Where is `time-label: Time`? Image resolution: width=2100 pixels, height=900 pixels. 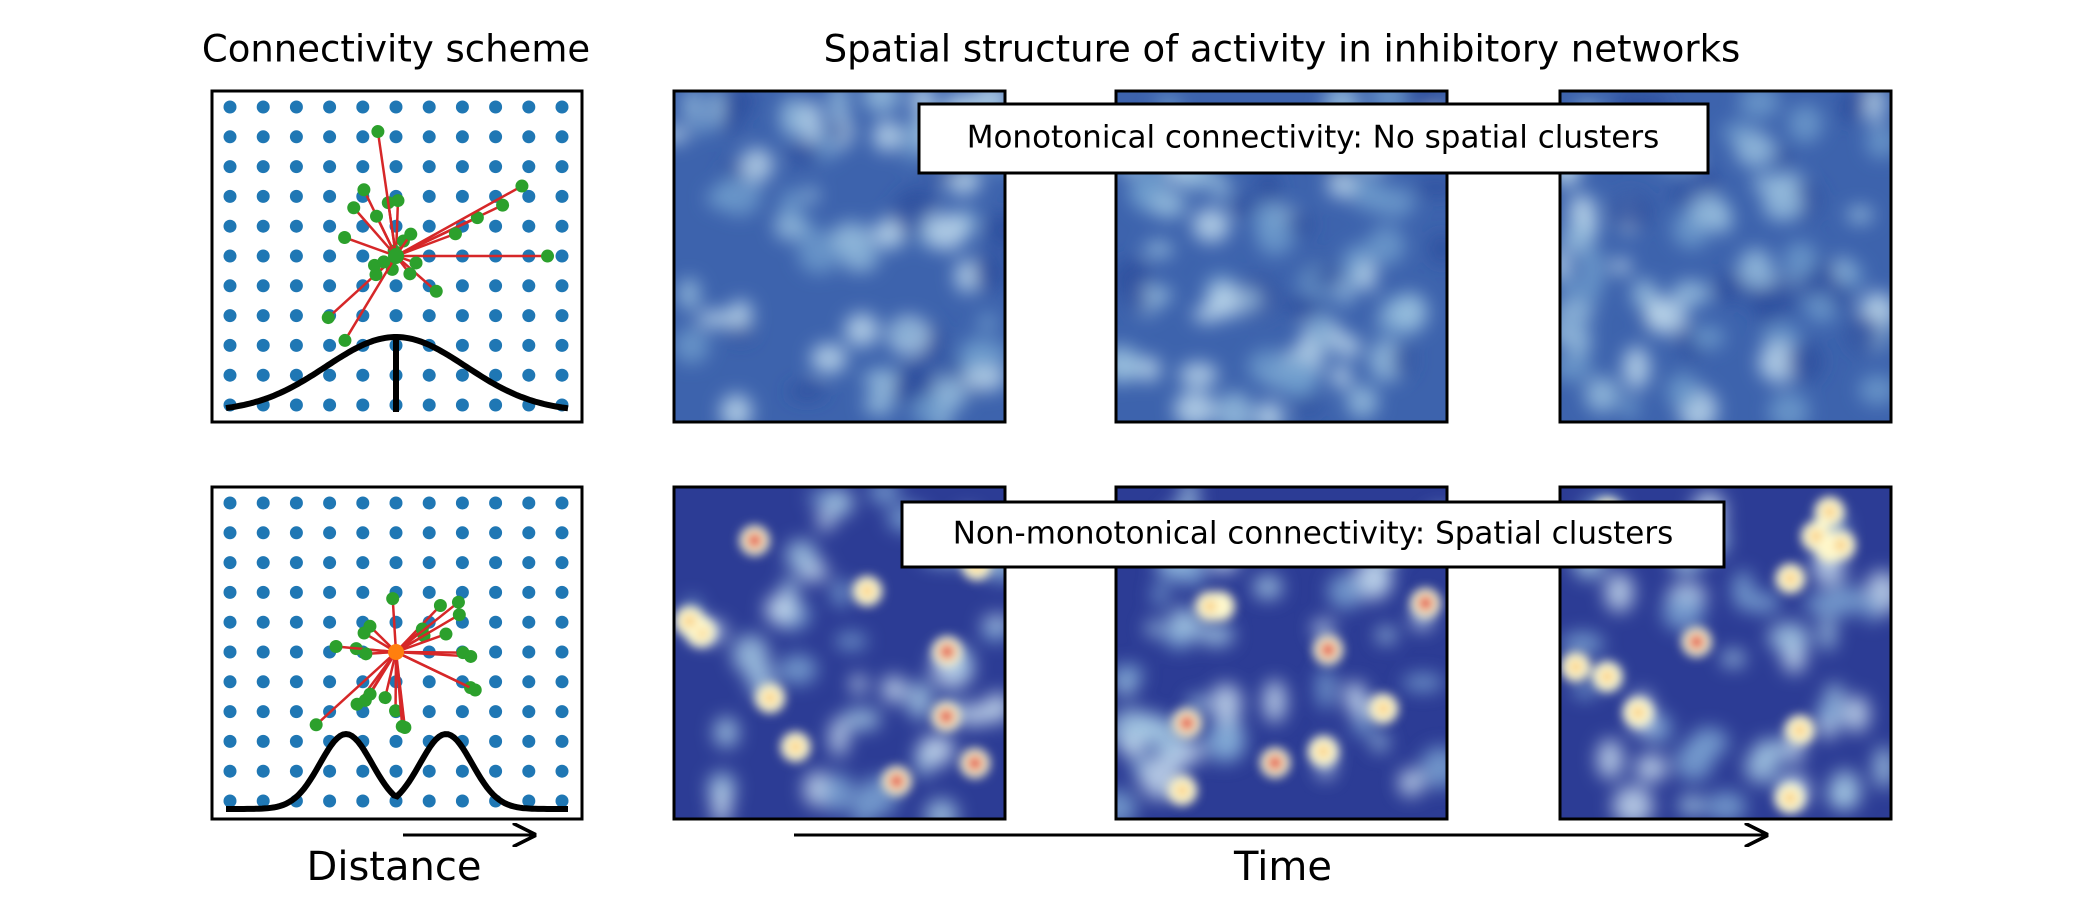 time-label: Time is located at coordinates (1282, 867).